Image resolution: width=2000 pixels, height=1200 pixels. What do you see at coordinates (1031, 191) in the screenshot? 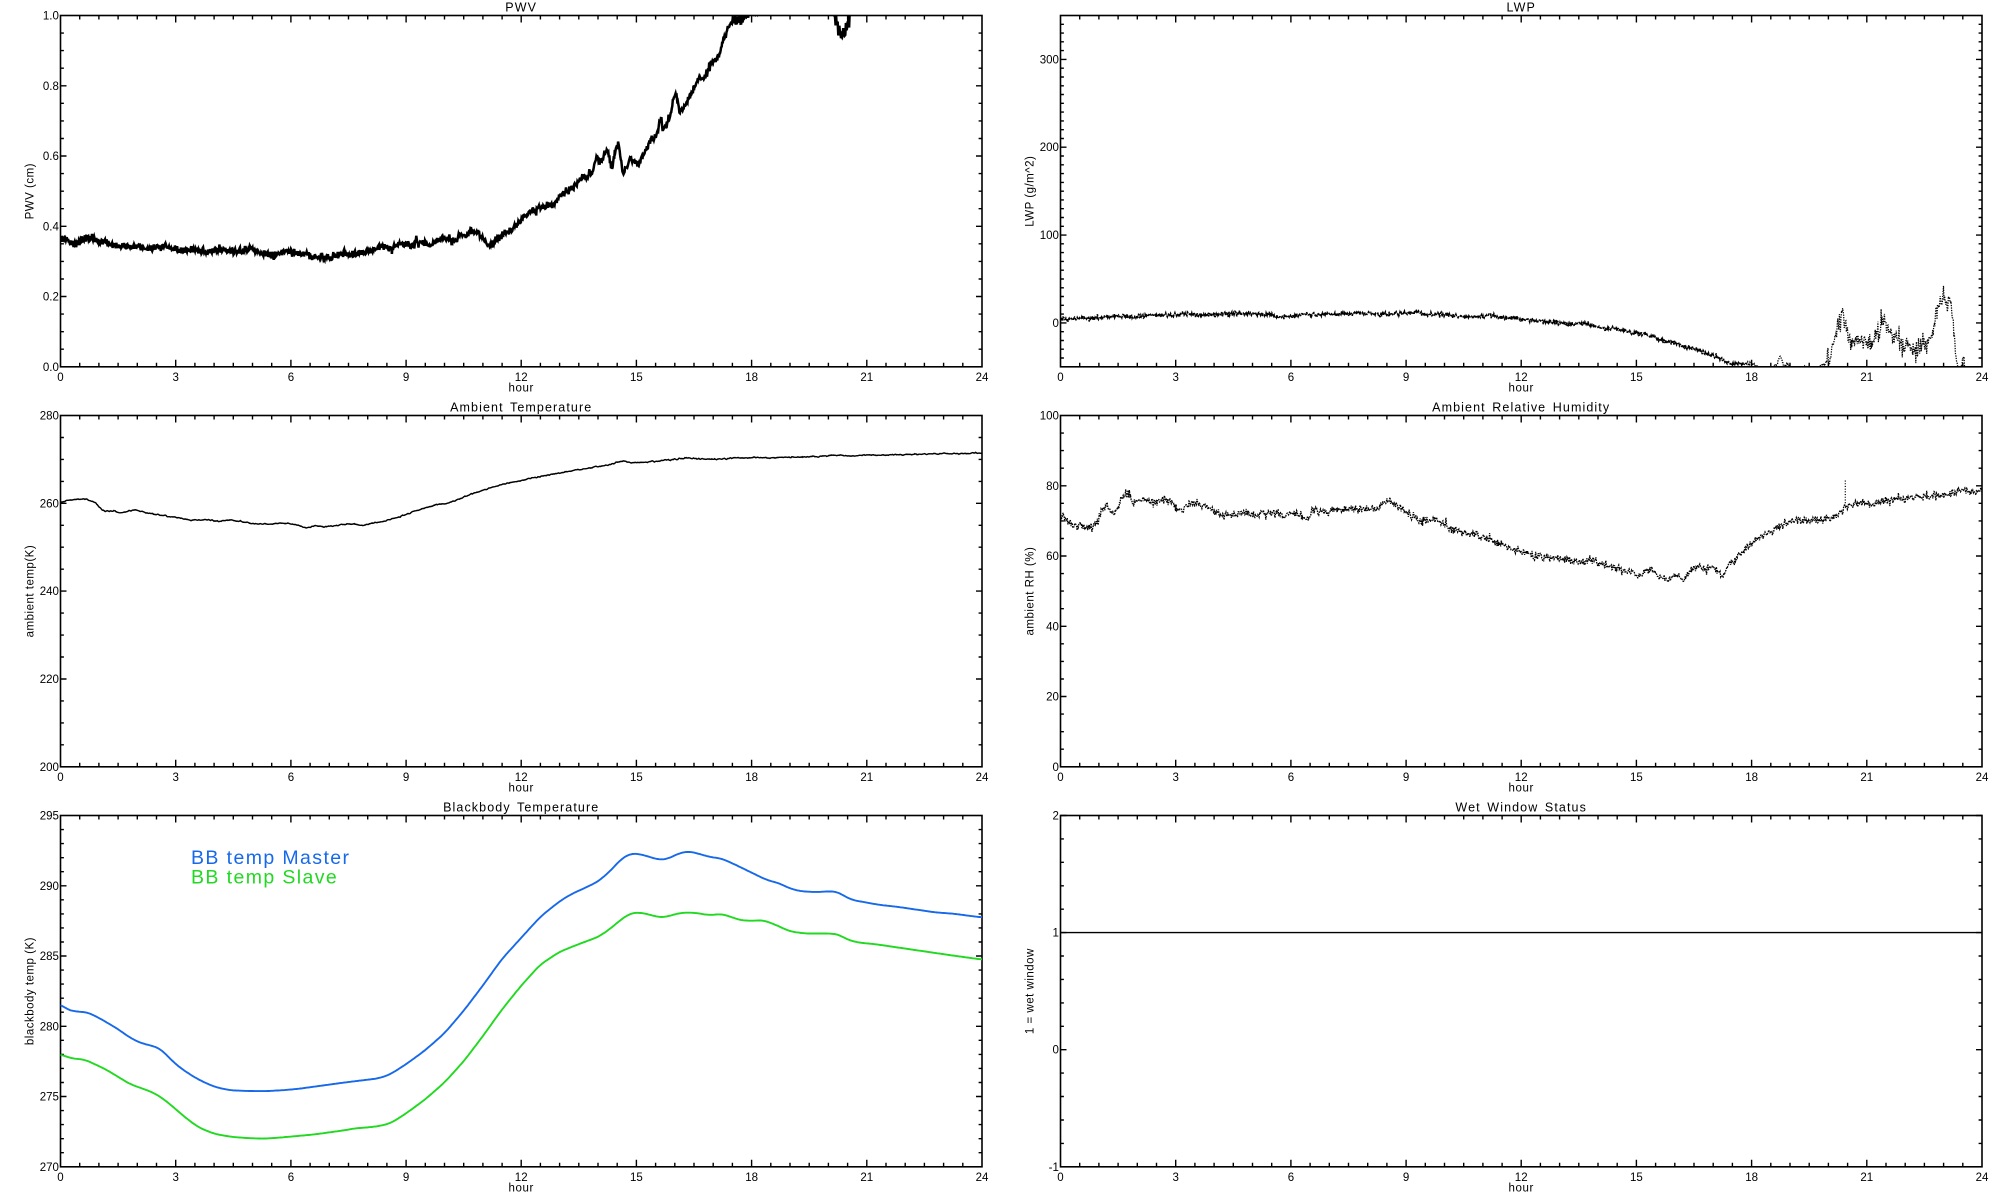
I see `svg-text: LWP (g/m^2)` at bounding box center [1031, 191].